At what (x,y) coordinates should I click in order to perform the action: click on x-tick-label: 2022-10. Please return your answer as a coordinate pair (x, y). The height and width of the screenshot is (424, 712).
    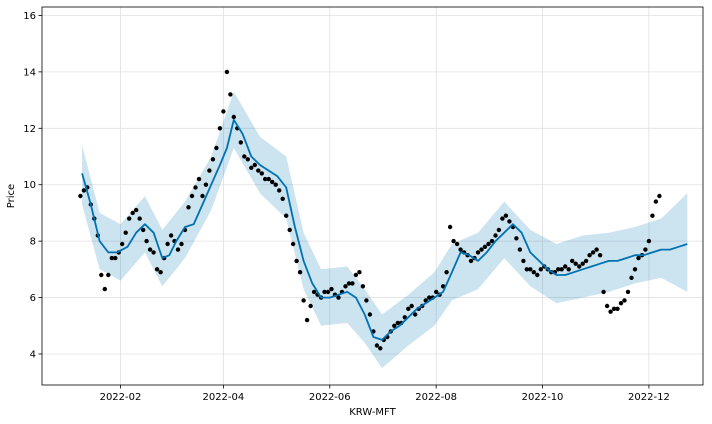
    Looking at the image, I should click on (543, 397).